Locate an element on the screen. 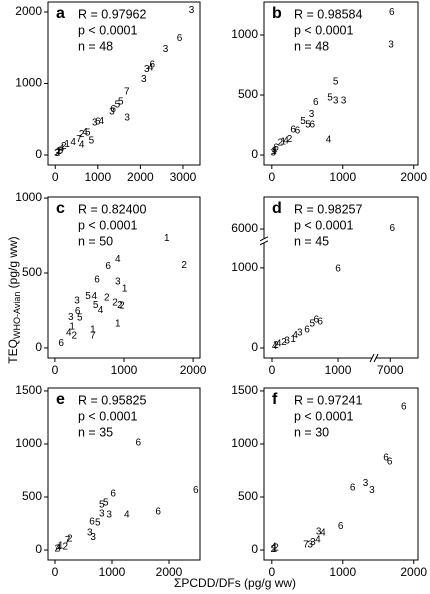 This screenshot has height=594, width=430. x-tick-label: 3000 is located at coordinates (183, 177).